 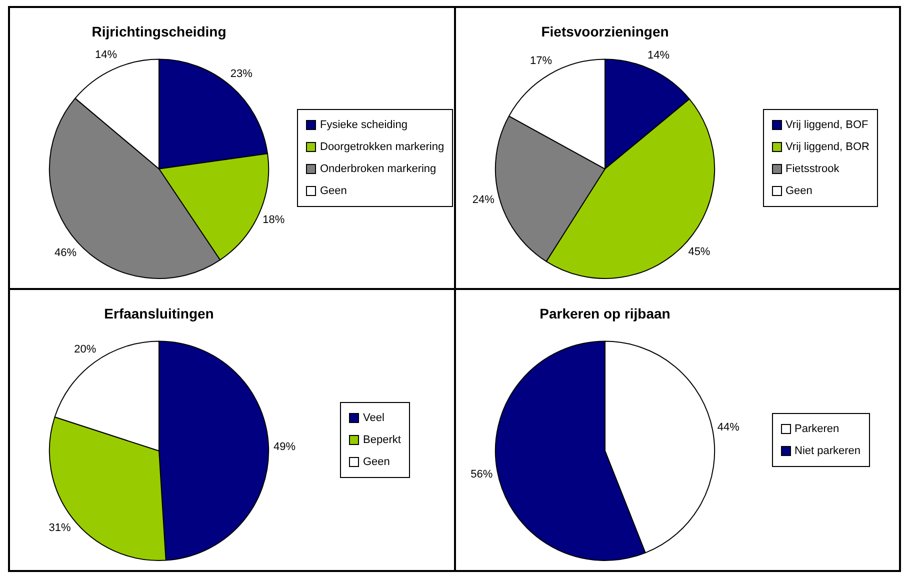 I want to click on legend-label: Veel, so click(x=374, y=418).